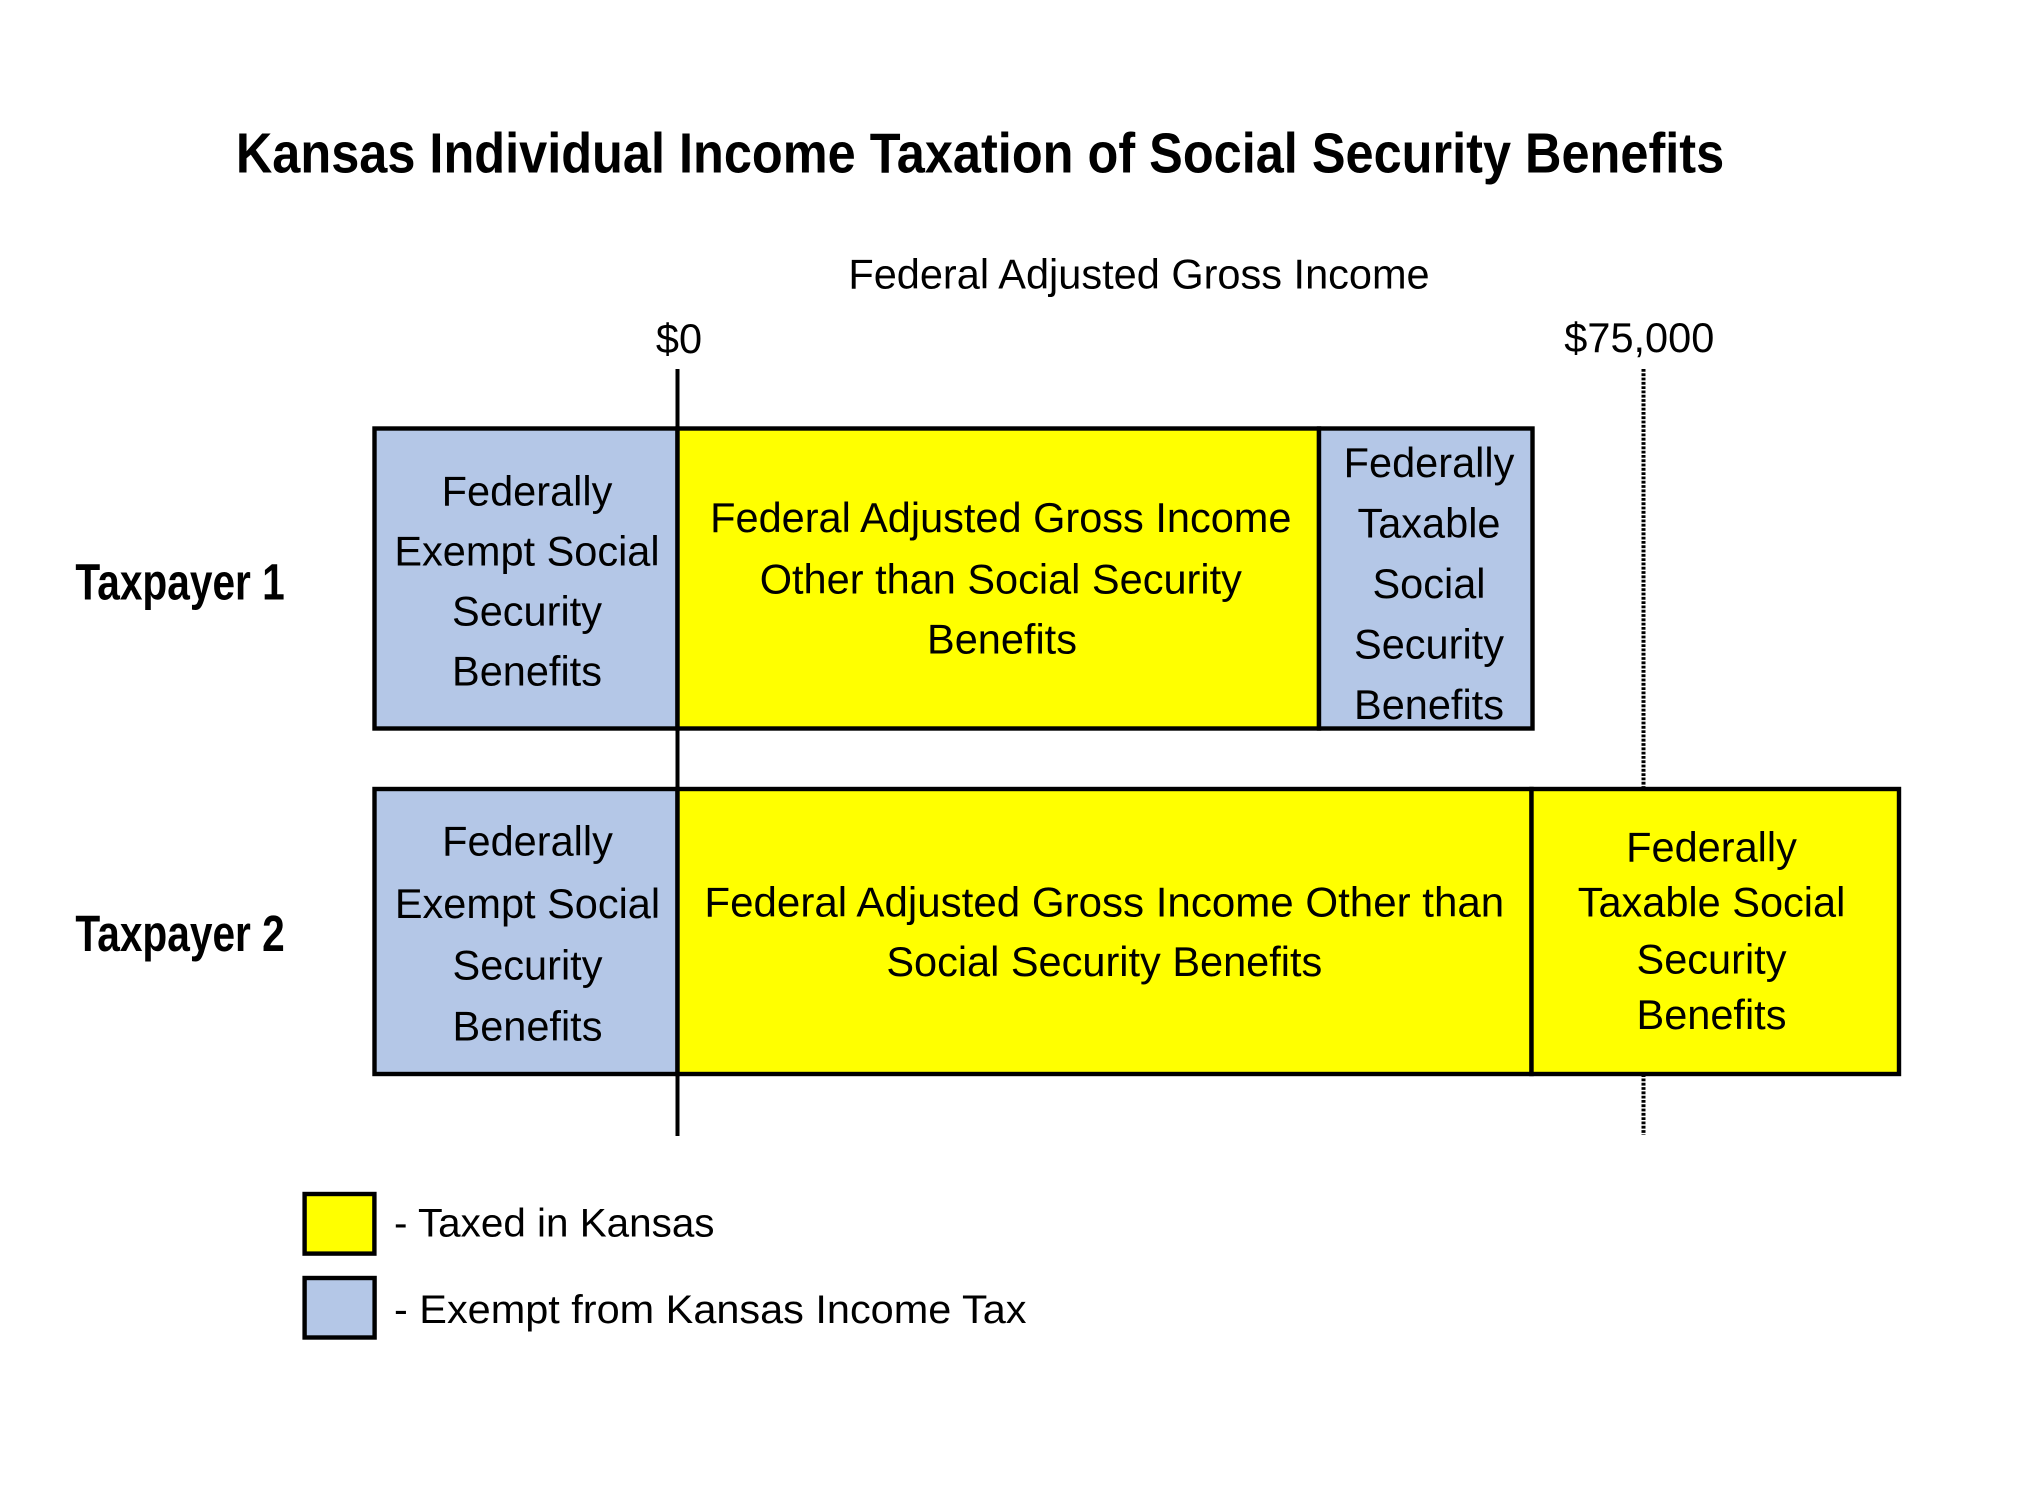 Image resolution: width=2036 pixels, height=1501 pixels. Describe the element at coordinates (179, 934) in the screenshot. I see `svg-text: Taxpayer 2` at that location.